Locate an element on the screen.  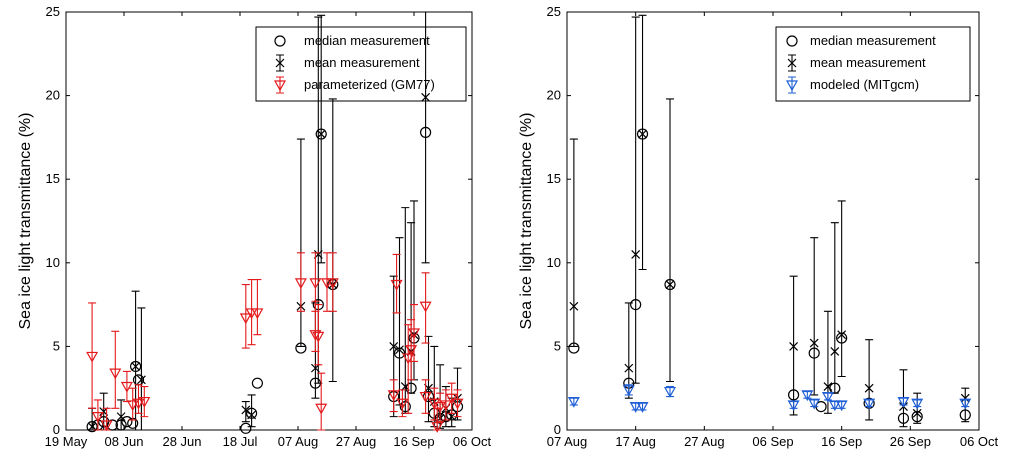
right-y-tick-label: 20 is located at coordinates (554, 95).